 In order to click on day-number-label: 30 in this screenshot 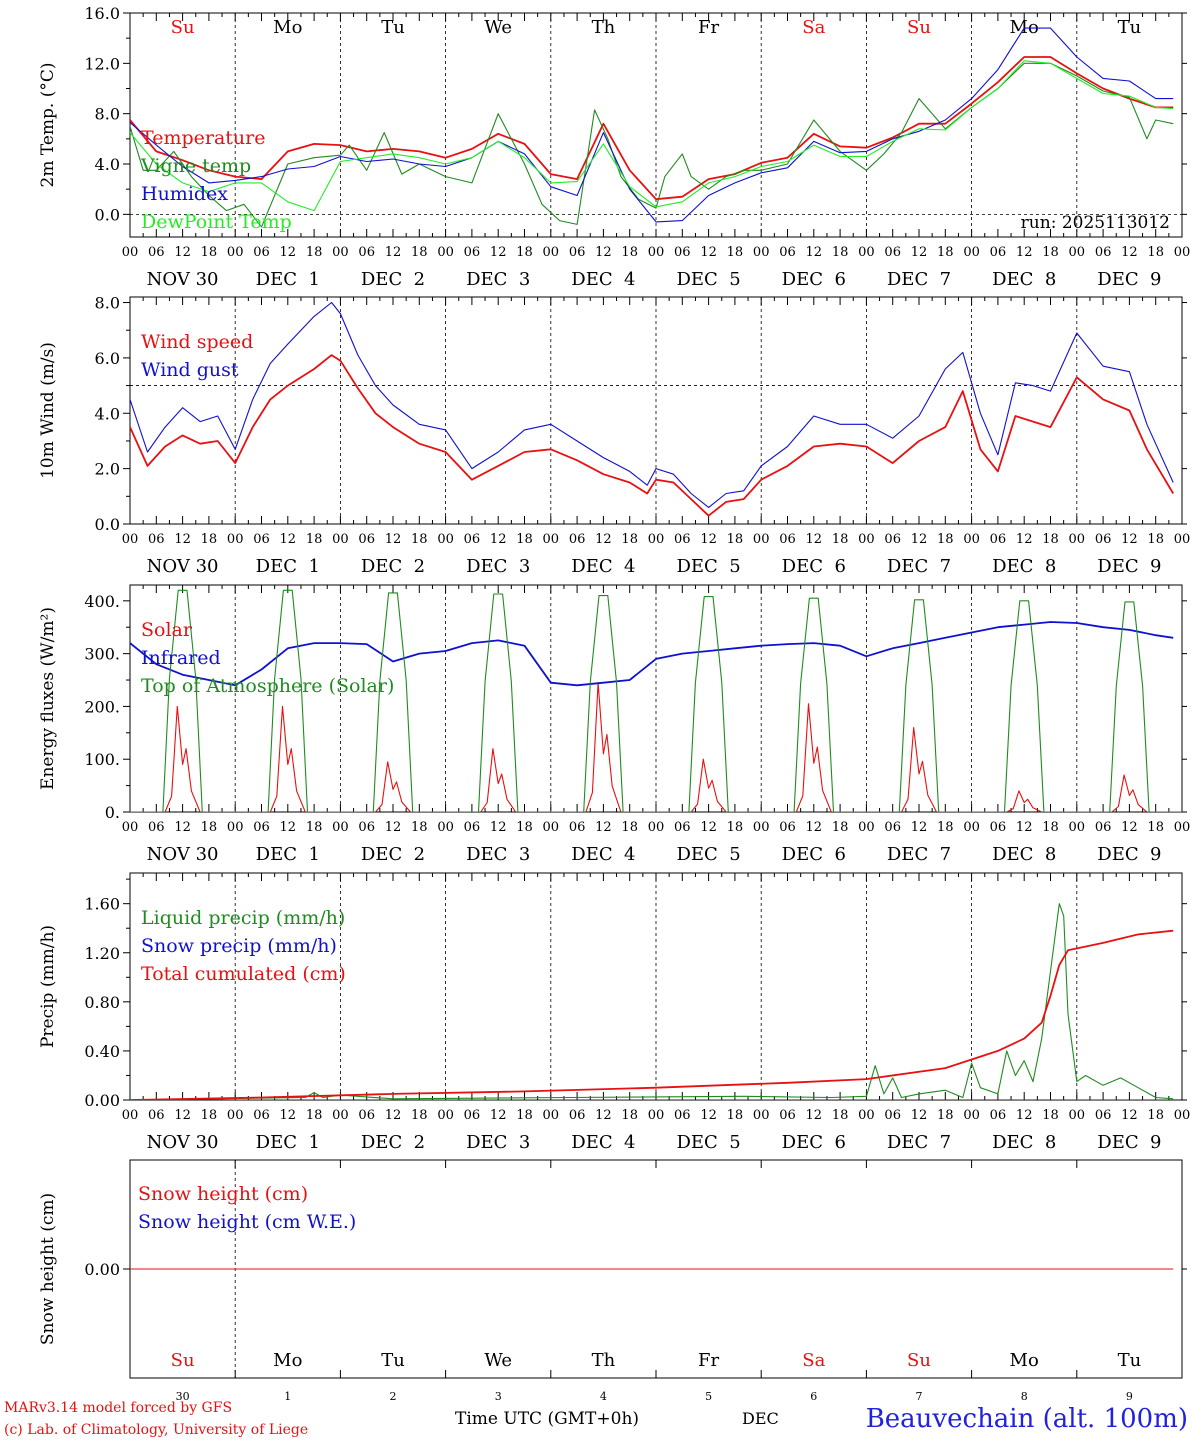, I will do `click(183, 1396)`.